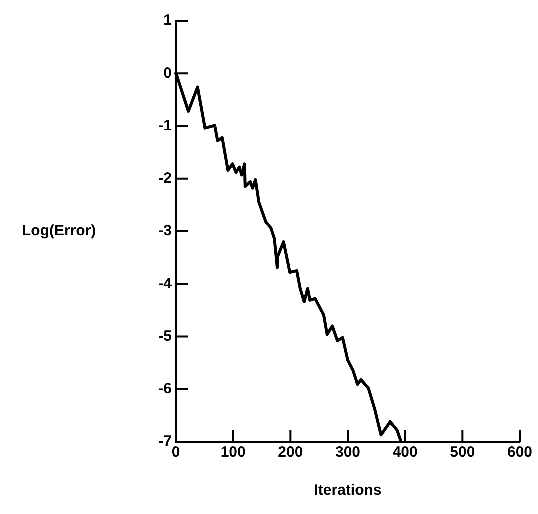 This screenshot has height=514, width=538. Describe the element at coordinates (165, 441) in the screenshot. I see `y-tick-label: -7` at that location.